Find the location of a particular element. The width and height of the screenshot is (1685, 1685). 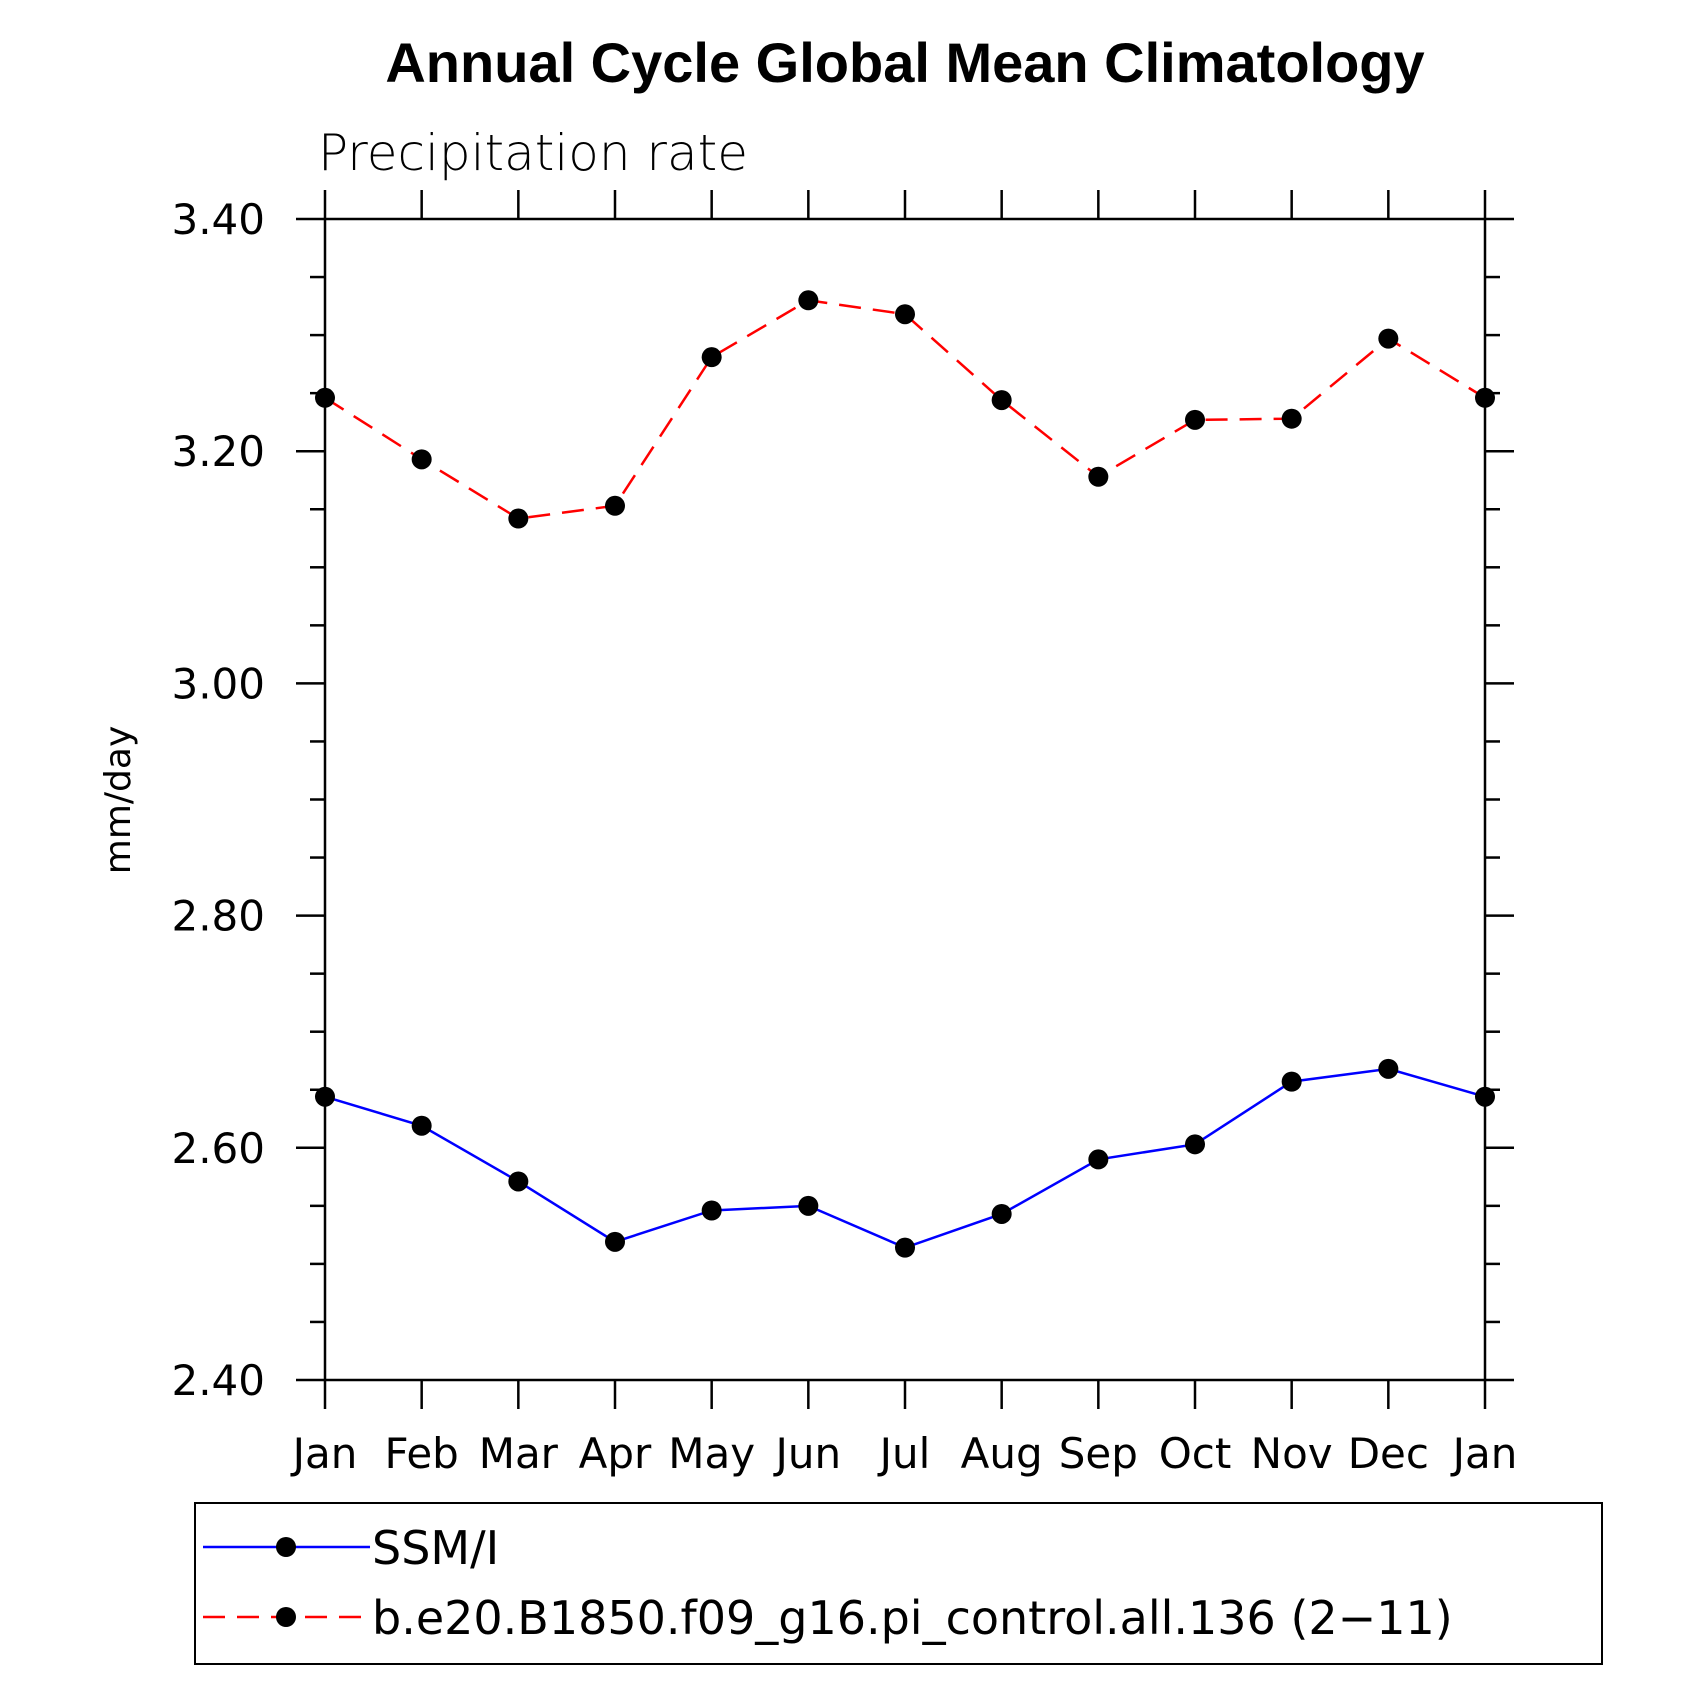

legend-marker-model is located at coordinates (286, 1617).